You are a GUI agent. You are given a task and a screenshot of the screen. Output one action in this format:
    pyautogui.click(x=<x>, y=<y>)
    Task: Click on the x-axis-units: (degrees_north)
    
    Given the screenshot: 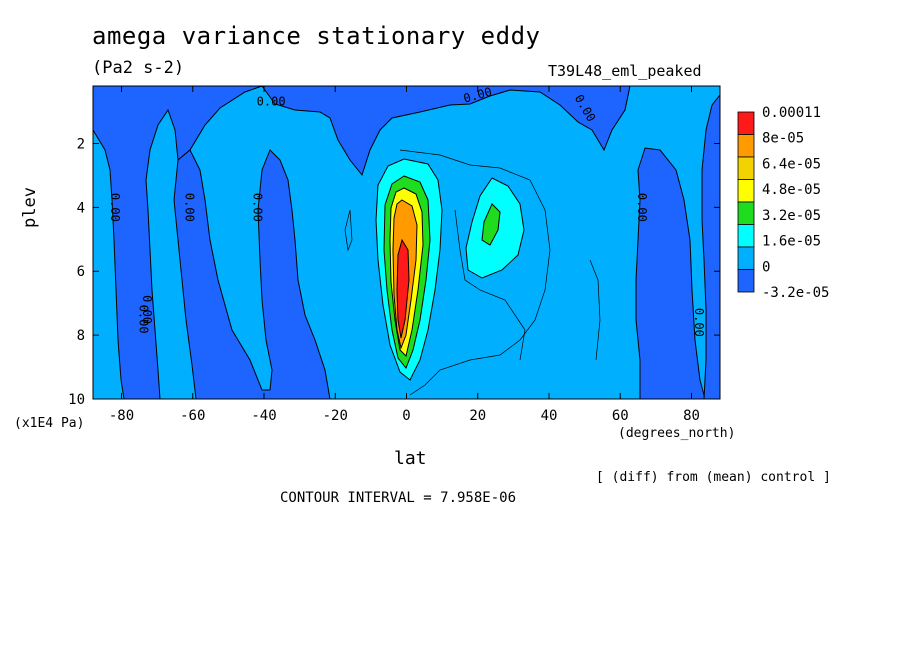 What is the action you would take?
    pyautogui.click(x=677, y=433)
    